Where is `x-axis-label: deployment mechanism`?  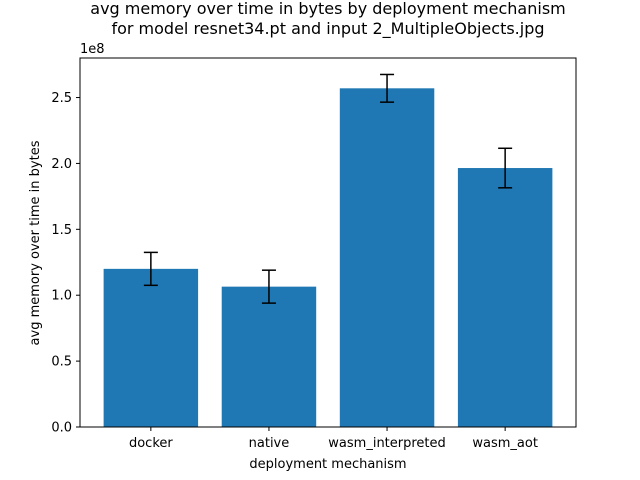
x-axis-label: deployment mechanism is located at coordinates (327, 464).